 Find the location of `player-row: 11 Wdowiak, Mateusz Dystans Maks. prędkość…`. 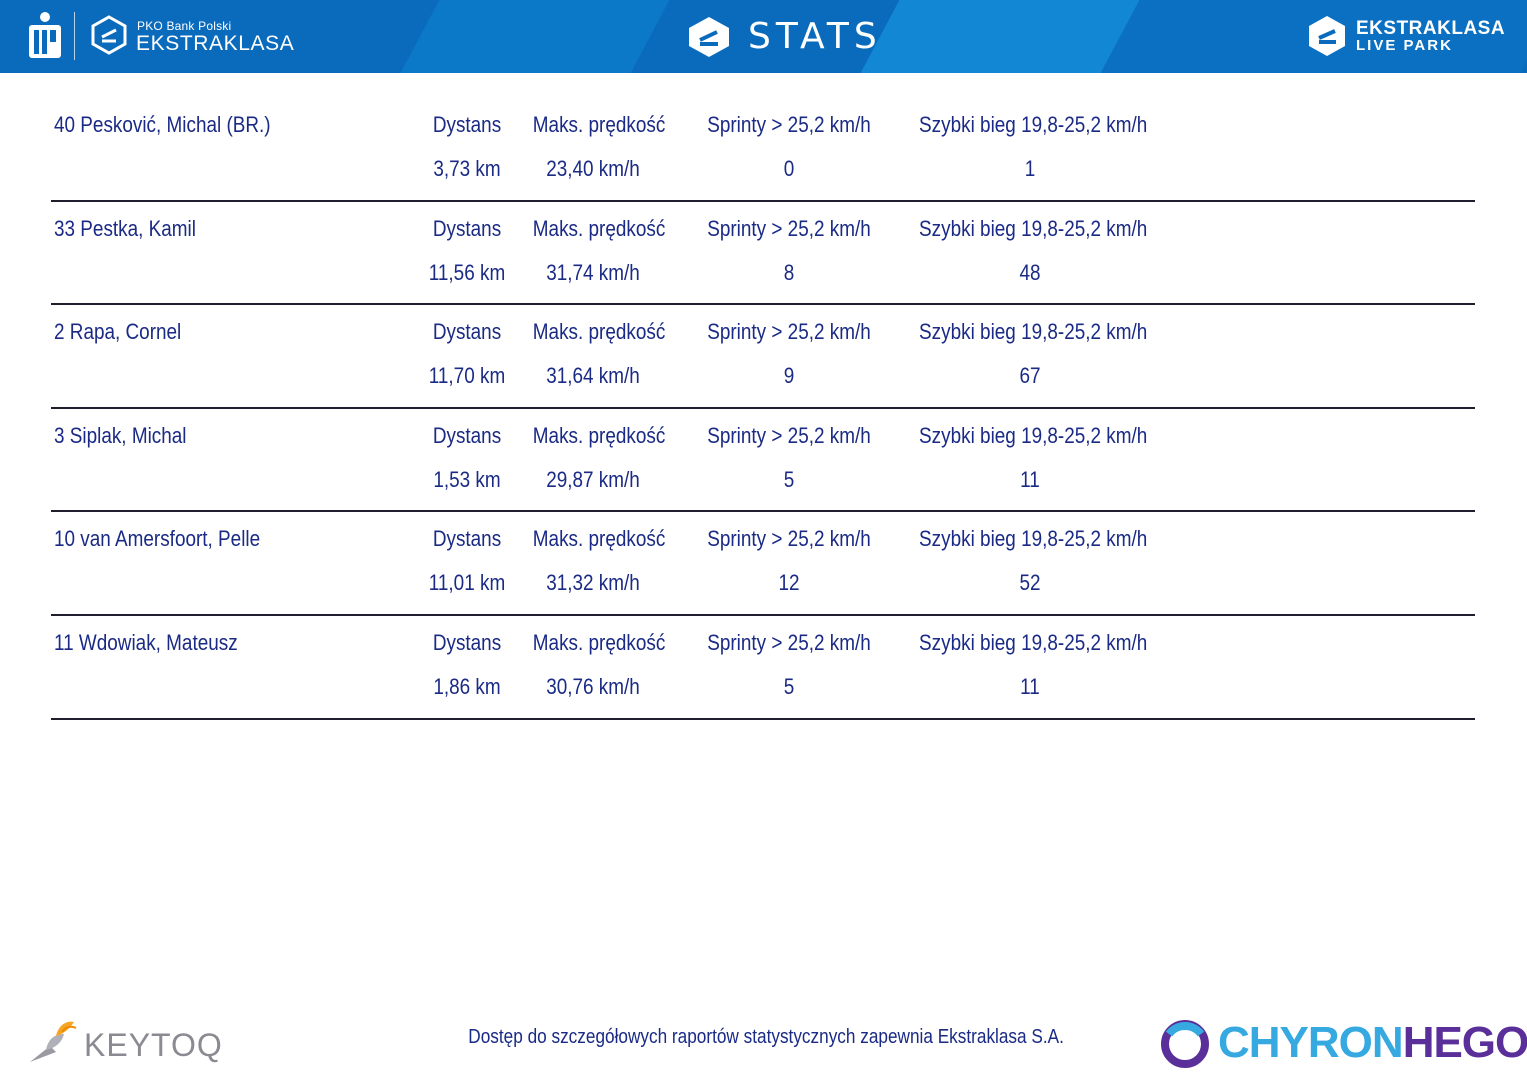

player-row: 11 Wdowiak, Mateusz Dystans Maks. prędkość… is located at coordinates (763, 668).